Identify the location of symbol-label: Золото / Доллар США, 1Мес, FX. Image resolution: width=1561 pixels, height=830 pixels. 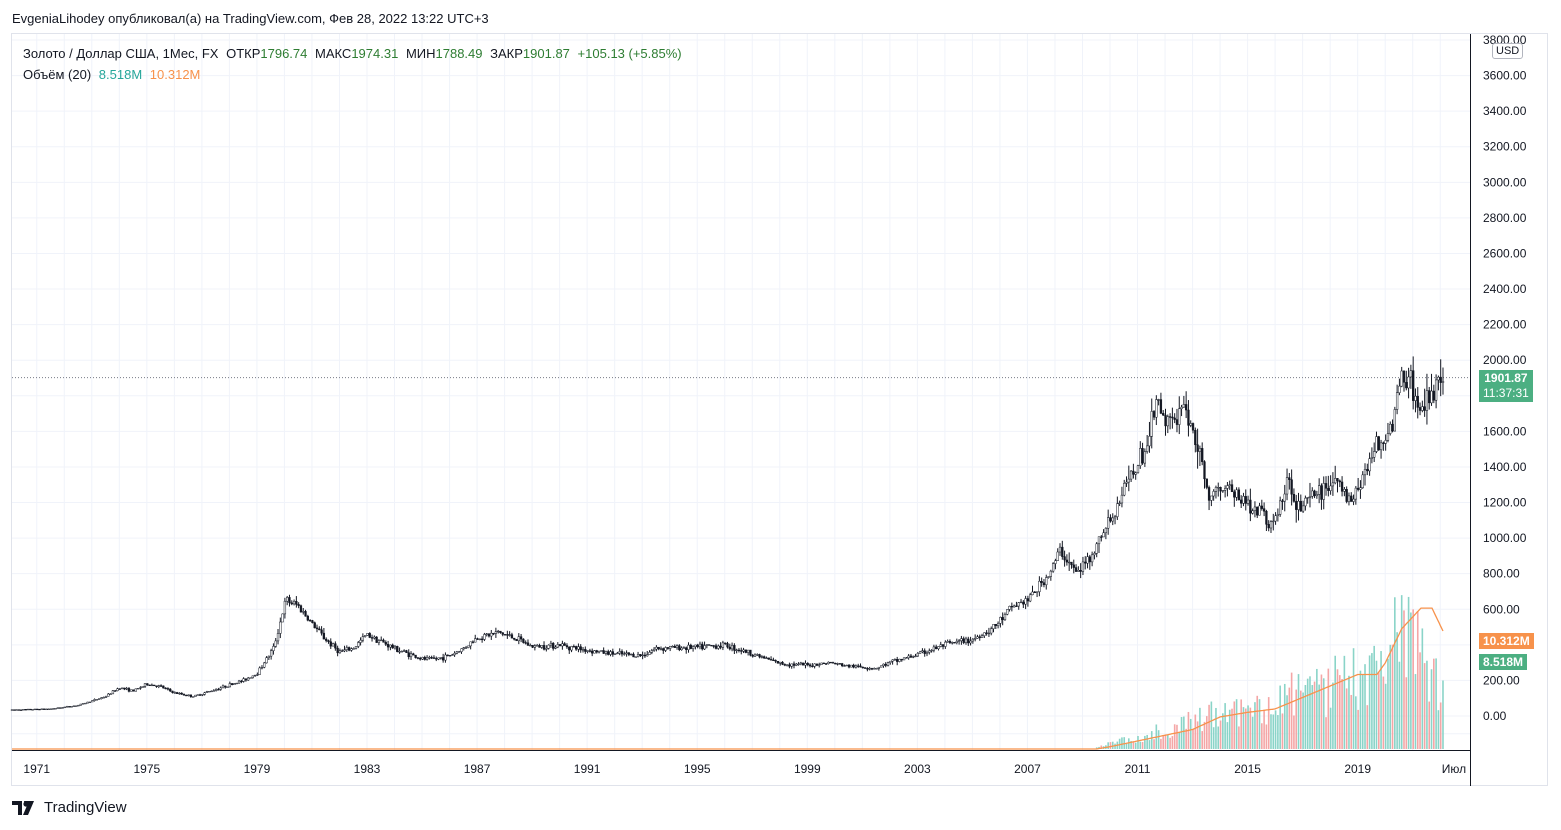
(121, 53).